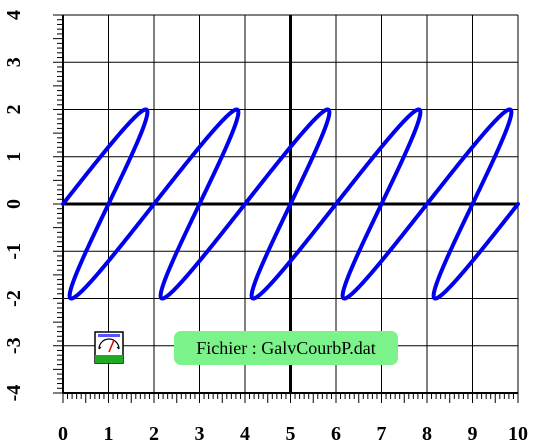 The height and width of the screenshot is (447, 535). What do you see at coordinates (63, 434) in the screenshot?
I see `x-tick-label: 0` at bounding box center [63, 434].